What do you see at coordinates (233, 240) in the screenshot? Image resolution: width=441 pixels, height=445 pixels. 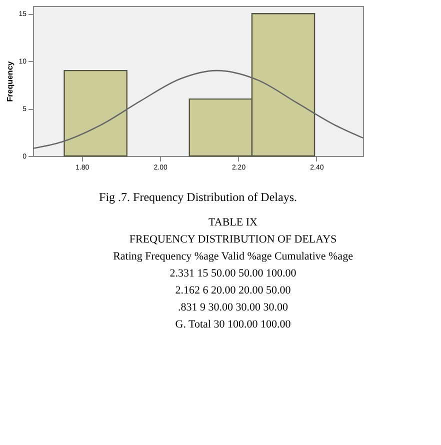 I see `text: FREQUENCY DISTRIBUTION OF DELAYS` at bounding box center [233, 240].